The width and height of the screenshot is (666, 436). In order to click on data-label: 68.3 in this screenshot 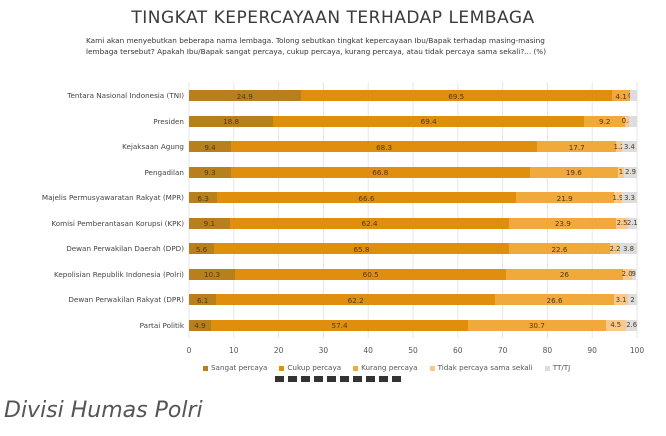, I will do `click(384, 147)`.